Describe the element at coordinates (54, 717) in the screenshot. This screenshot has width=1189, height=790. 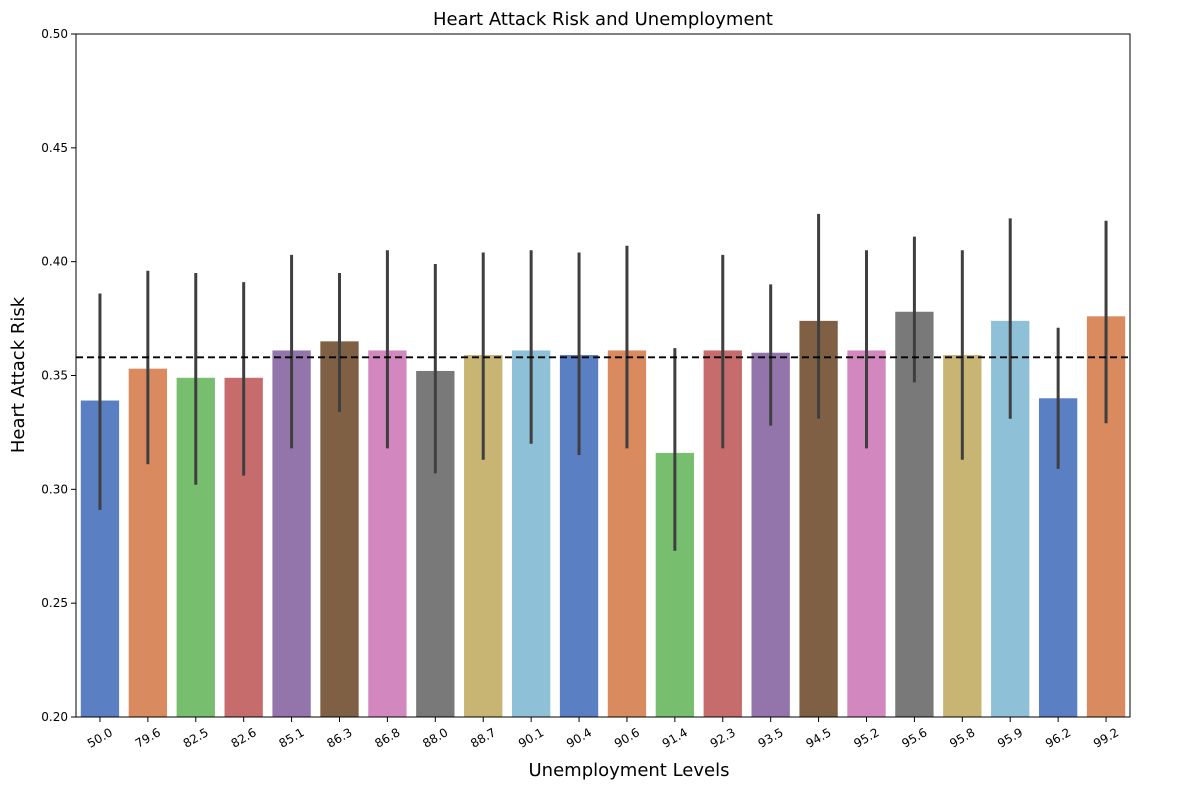
I see `y-tick-label: 0.20` at that location.